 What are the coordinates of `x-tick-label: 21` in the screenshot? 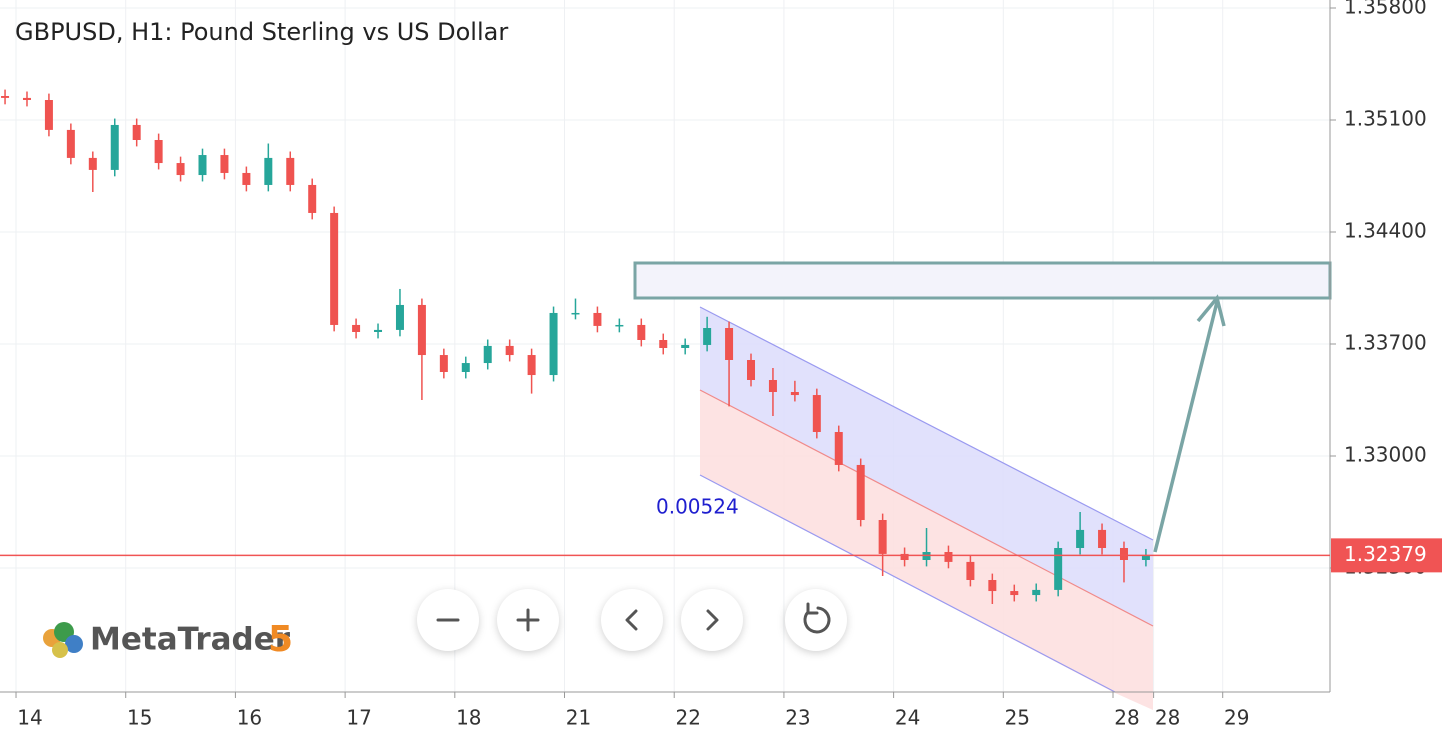 It's located at (578, 718).